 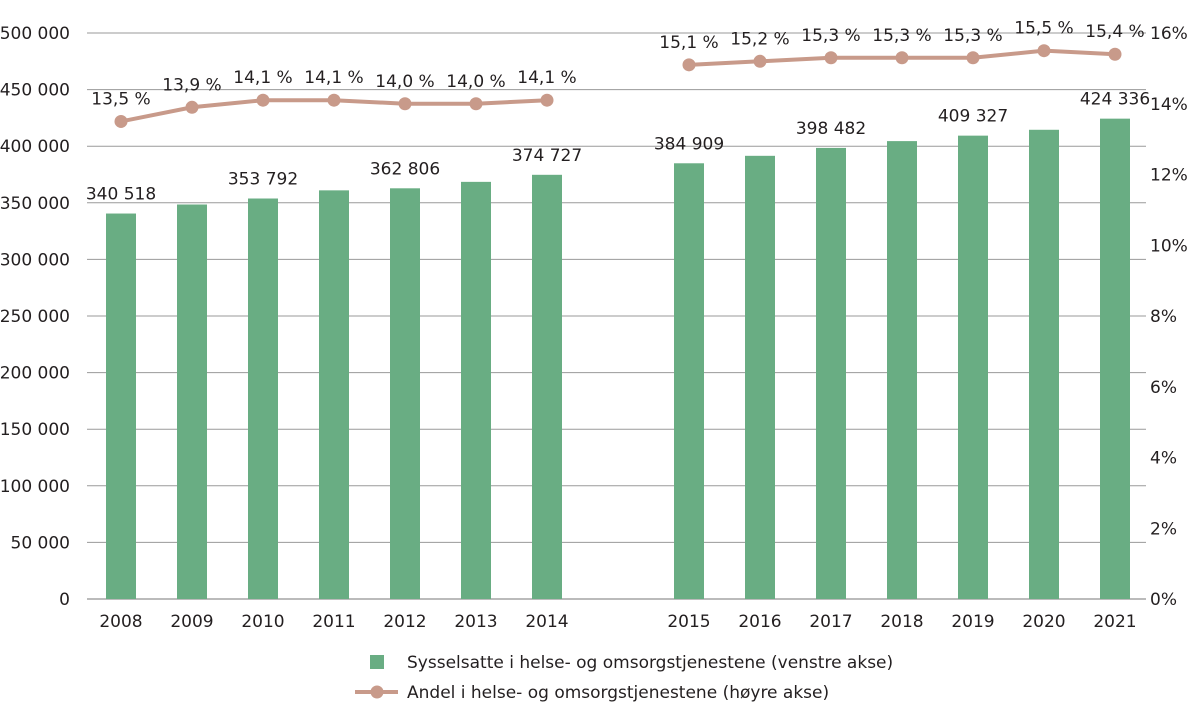 I want to click on line-value-label: 15,4 %, so click(x=1114, y=32).